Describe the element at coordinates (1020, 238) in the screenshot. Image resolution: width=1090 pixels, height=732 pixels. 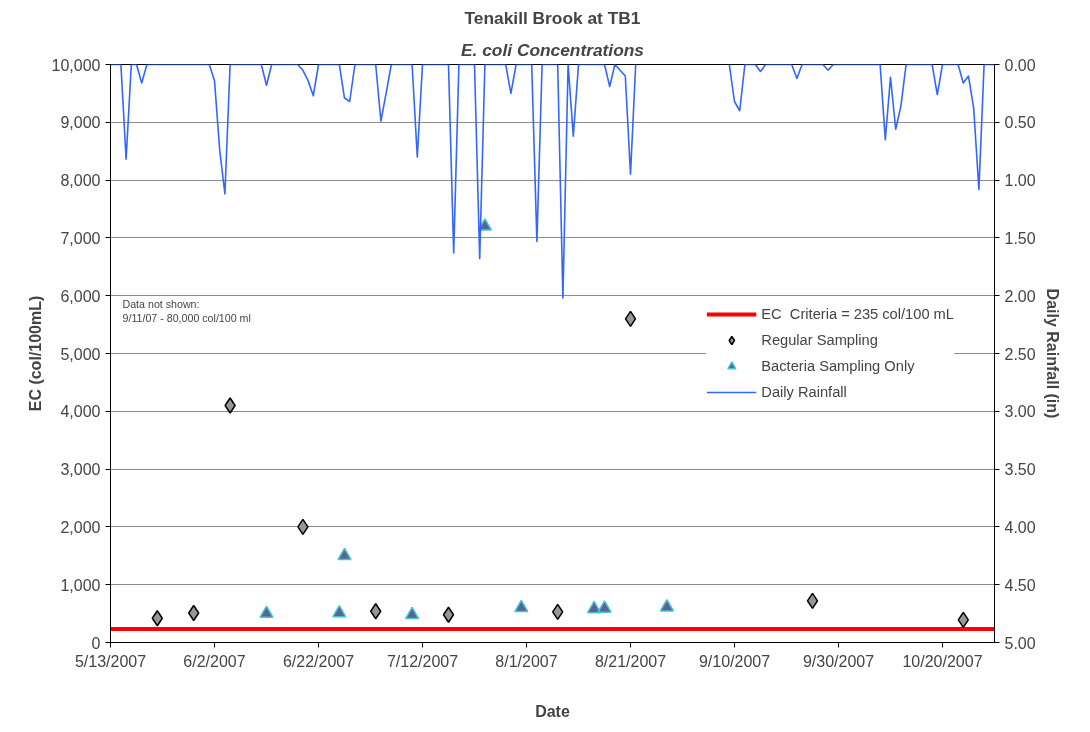
I see `y2-tick-label: 1.50` at that location.